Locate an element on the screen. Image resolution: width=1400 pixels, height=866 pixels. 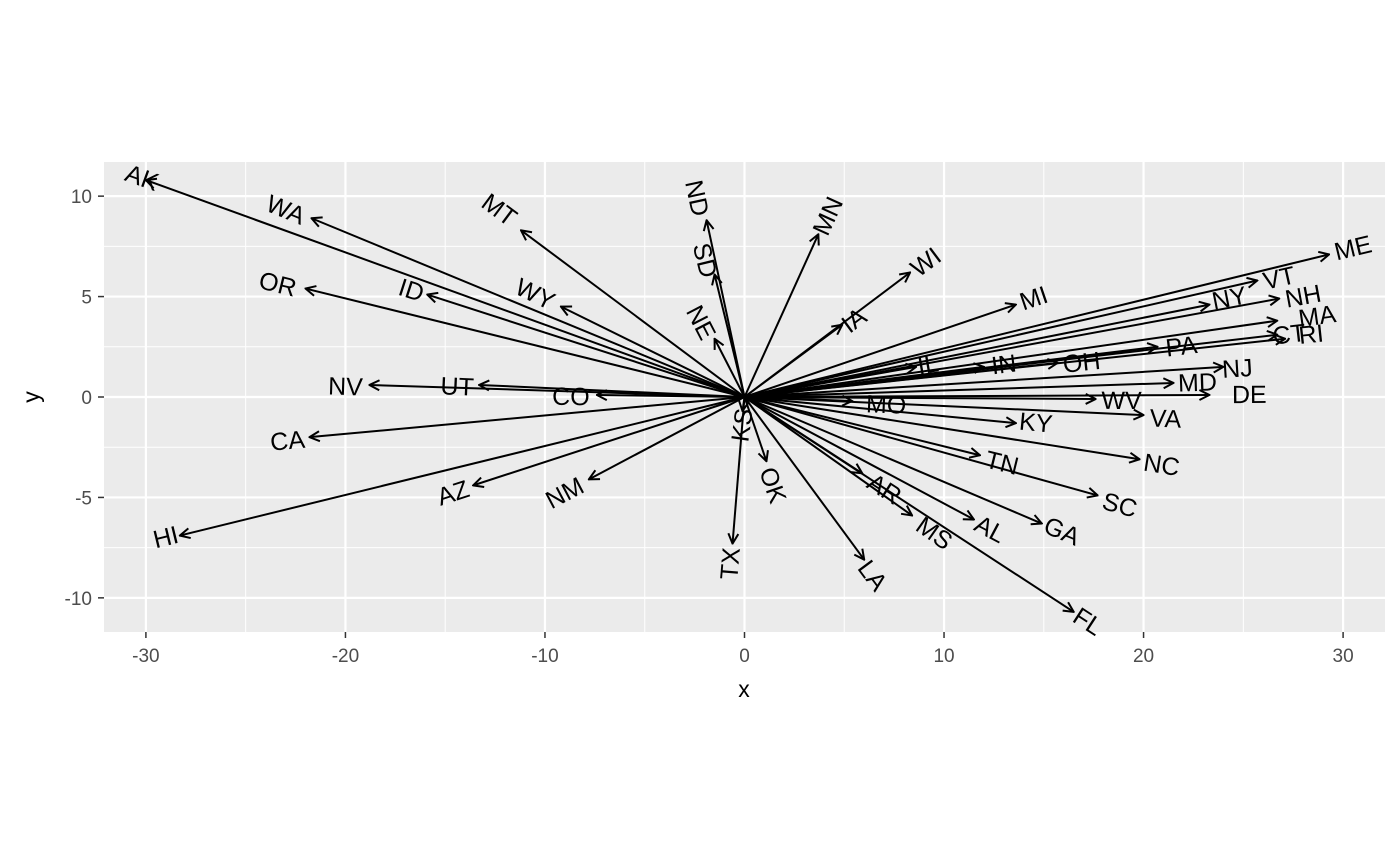
vector-arrow-hi is located at coordinates (462, 466).